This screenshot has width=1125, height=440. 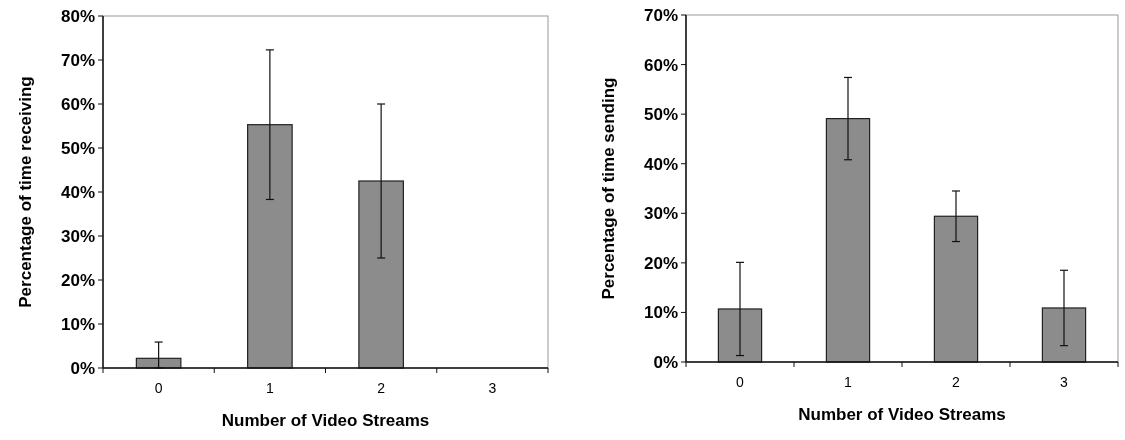 What do you see at coordinates (608, 188) in the screenshot?
I see `y-axis-title: Percentage of time sending` at bounding box center [608, 188].